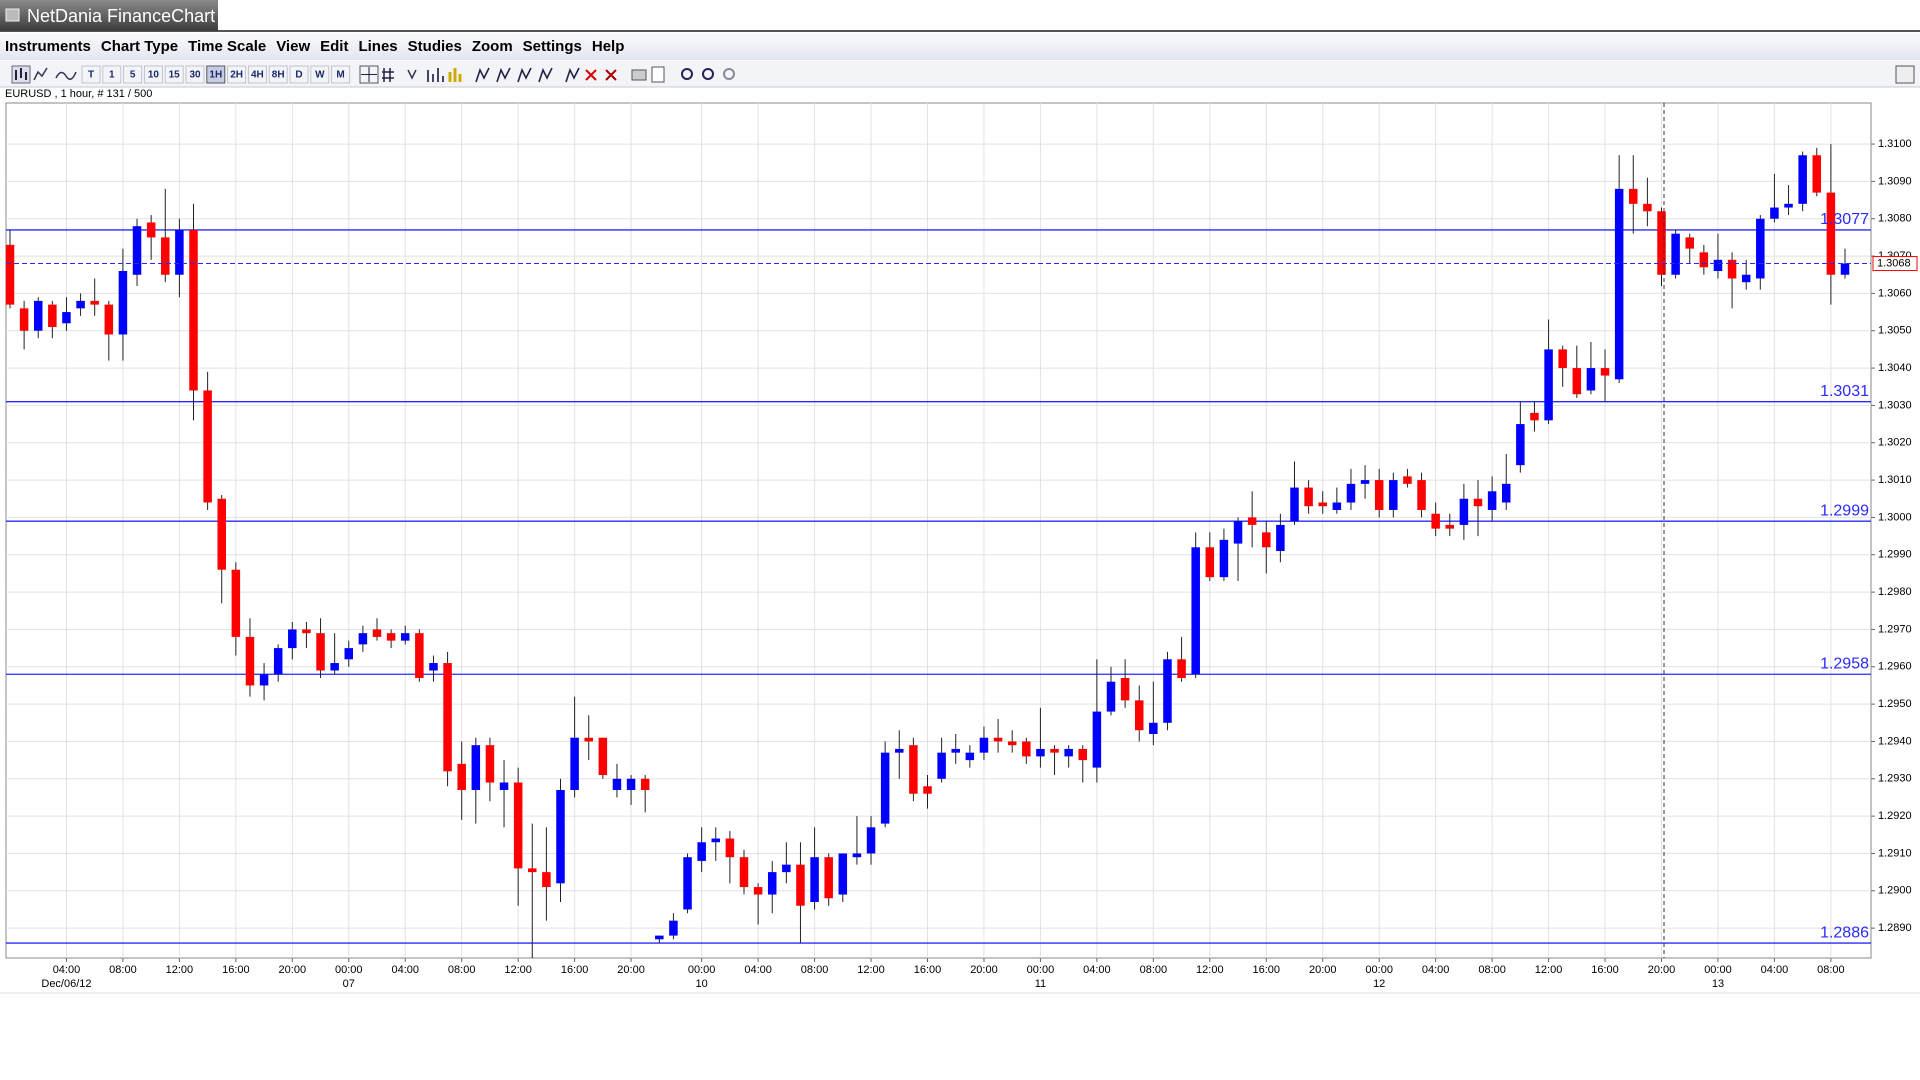  I want to click on timeframe-button: 4H, so click(257, 75).